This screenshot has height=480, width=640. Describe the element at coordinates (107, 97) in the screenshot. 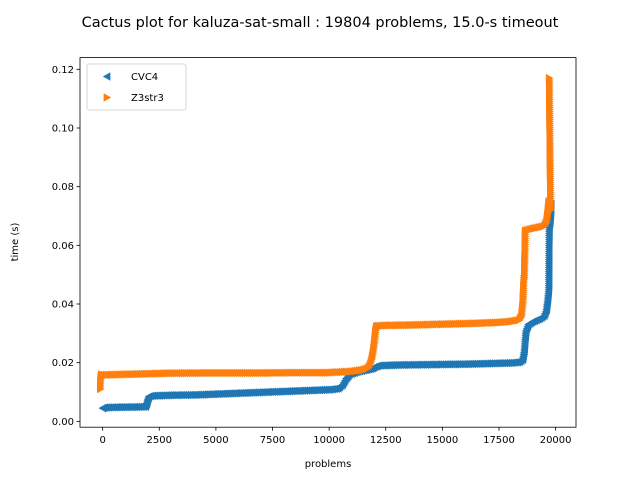

I see `legend-marker-z3str3` at that location.